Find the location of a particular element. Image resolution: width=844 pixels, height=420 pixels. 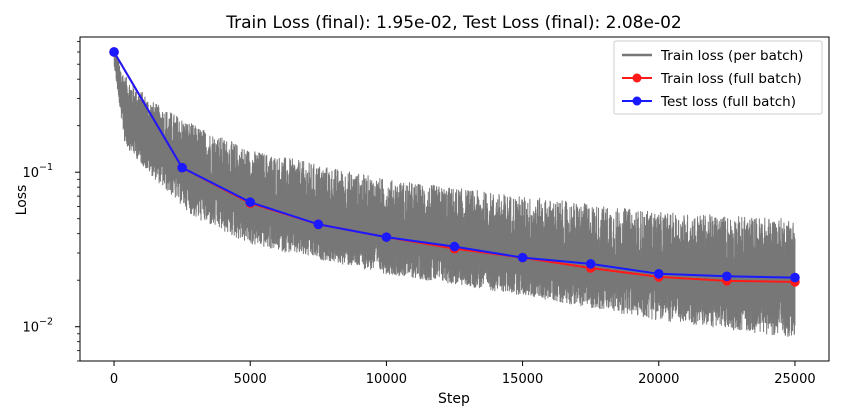

legend-entry-test-full-batch: Test loss (full batch) is located at coordinates (709, 102).